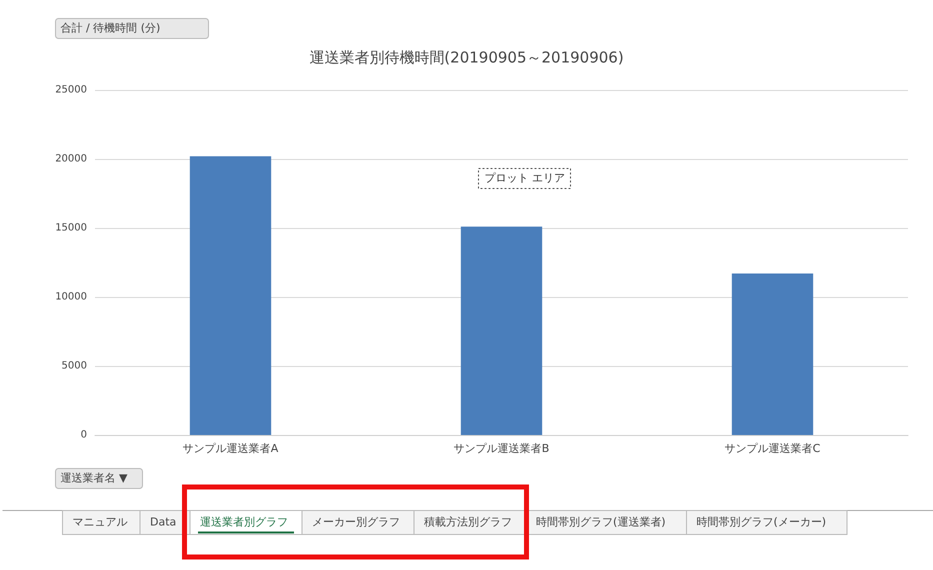  Describe the element at coordinates (83, 435) in the screenshot. I see `y-tick-label: 0` at that location.